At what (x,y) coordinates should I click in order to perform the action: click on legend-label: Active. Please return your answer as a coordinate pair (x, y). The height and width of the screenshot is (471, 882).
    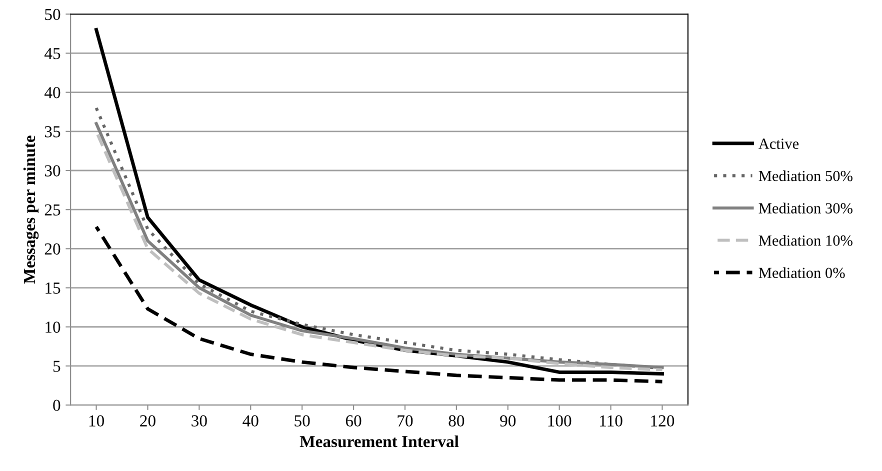
    Looking at the image, I should click on (778, 143).